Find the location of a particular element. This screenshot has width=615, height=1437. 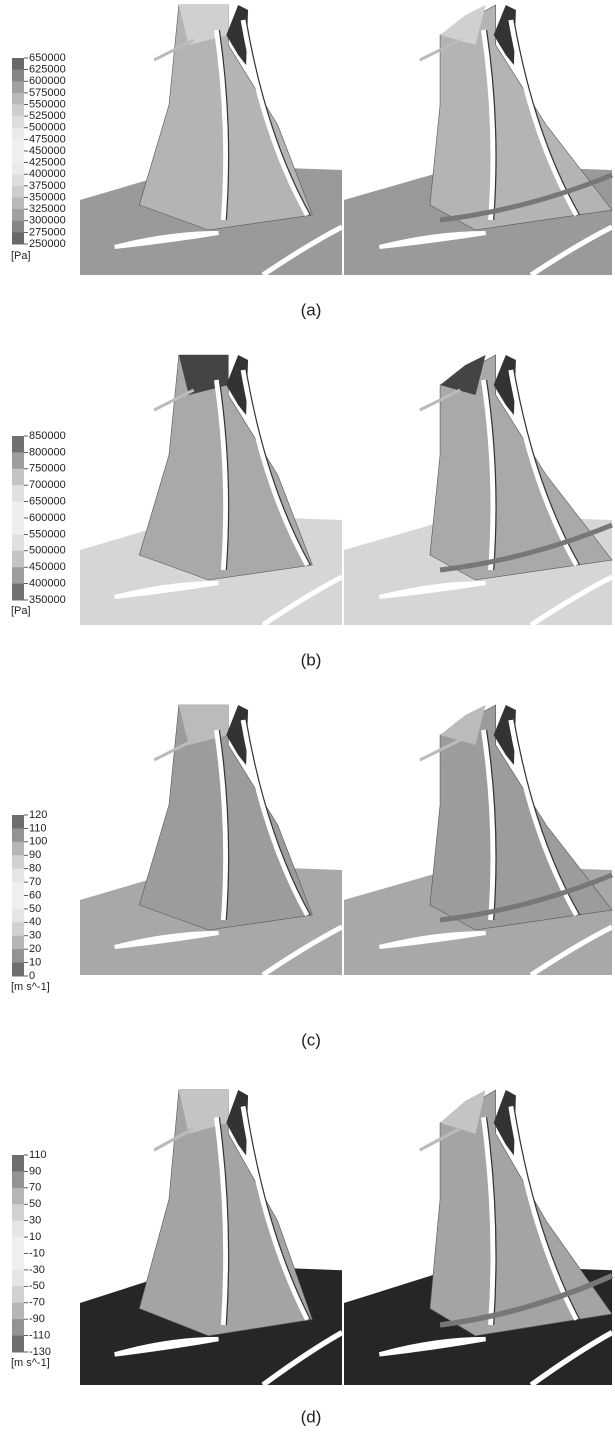

colorbar-label: 275000 is located at coordinates (47, 232).